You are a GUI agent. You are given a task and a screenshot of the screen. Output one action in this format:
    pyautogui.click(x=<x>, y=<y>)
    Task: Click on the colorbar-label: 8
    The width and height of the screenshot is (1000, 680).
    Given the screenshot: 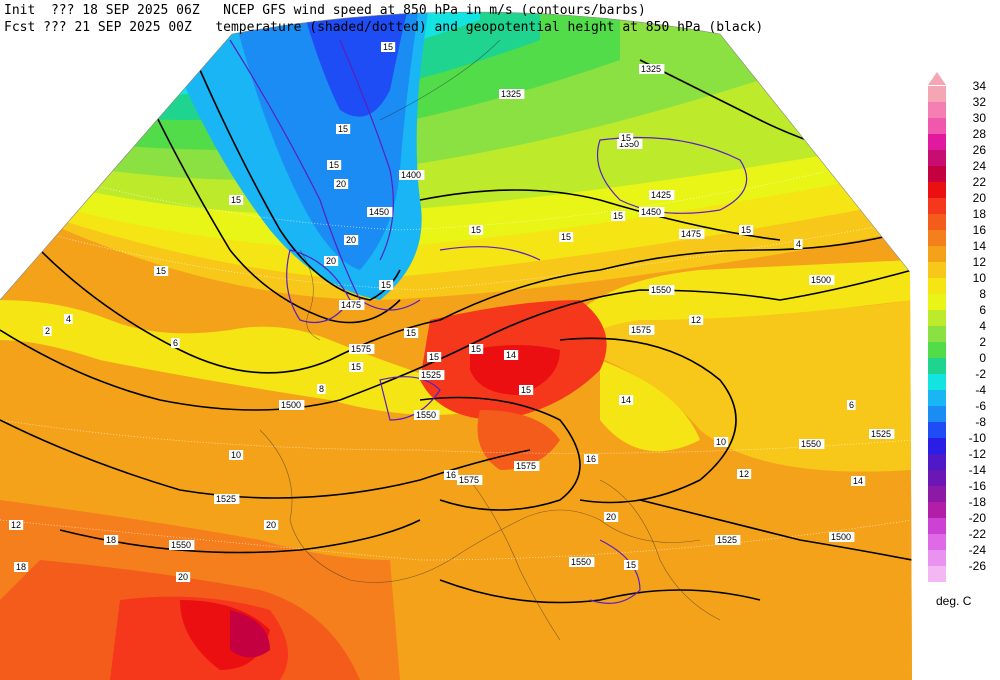 What is the action you would take?
    pyautogui.click(x=982, y=294)
    